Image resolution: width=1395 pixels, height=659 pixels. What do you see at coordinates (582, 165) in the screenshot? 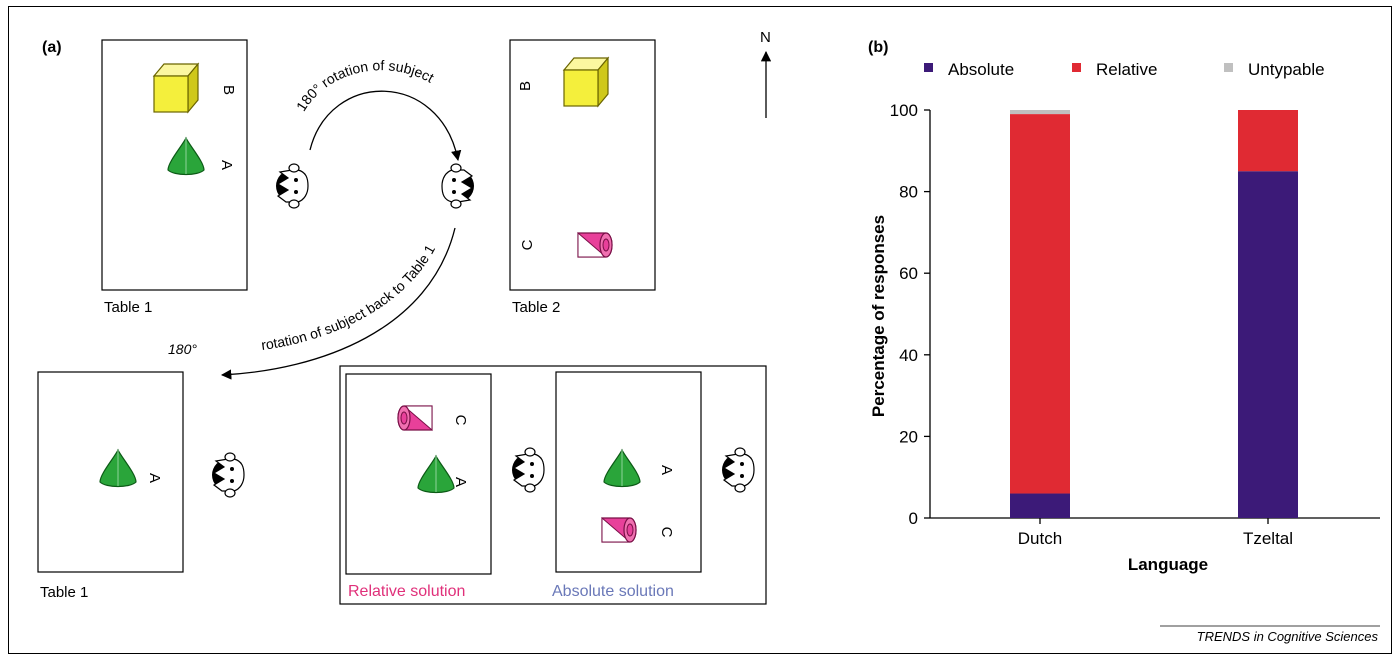
I see `table2` at bounding box center [582, 165].